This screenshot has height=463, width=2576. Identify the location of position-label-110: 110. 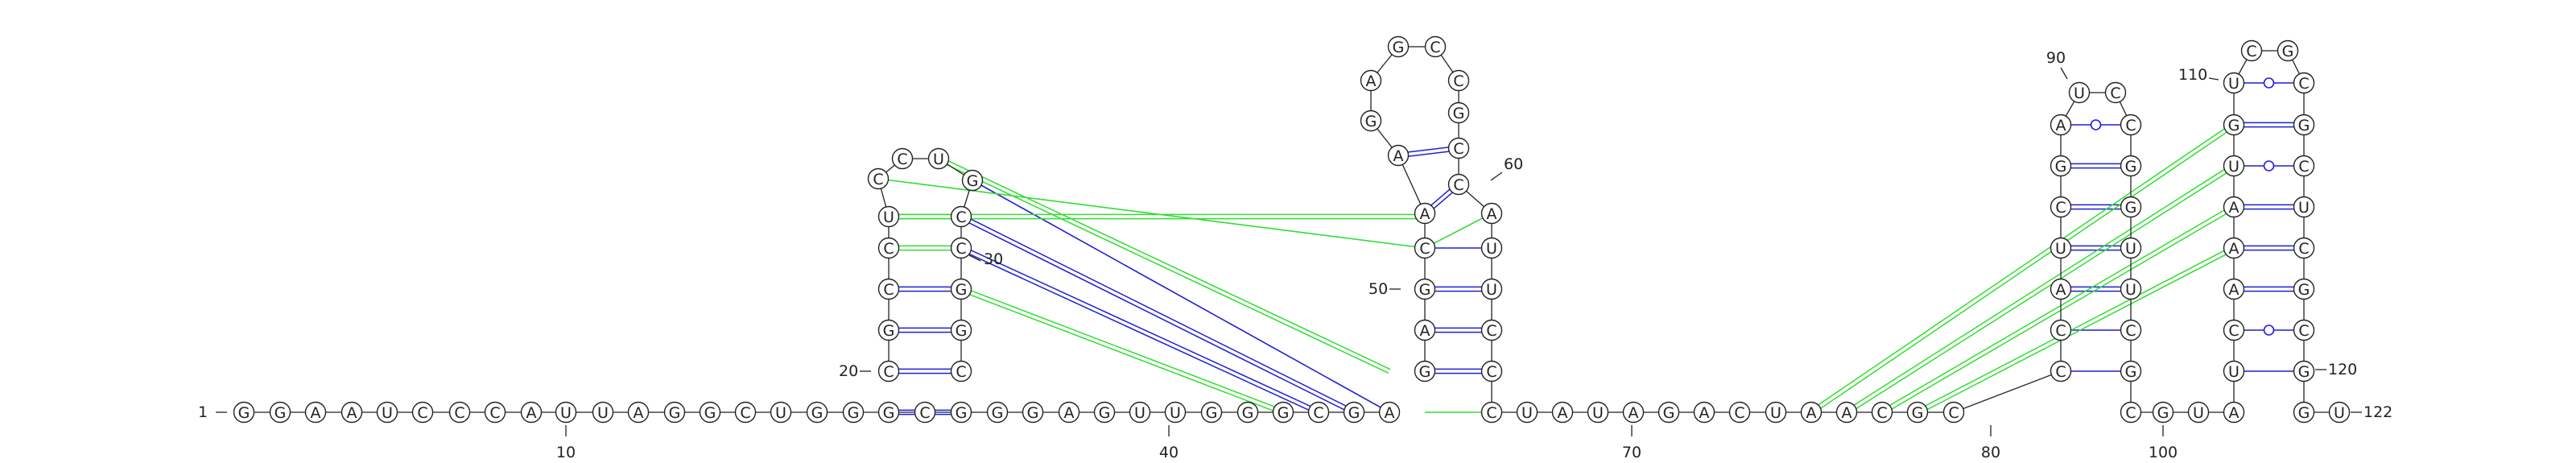
(2198, 75).